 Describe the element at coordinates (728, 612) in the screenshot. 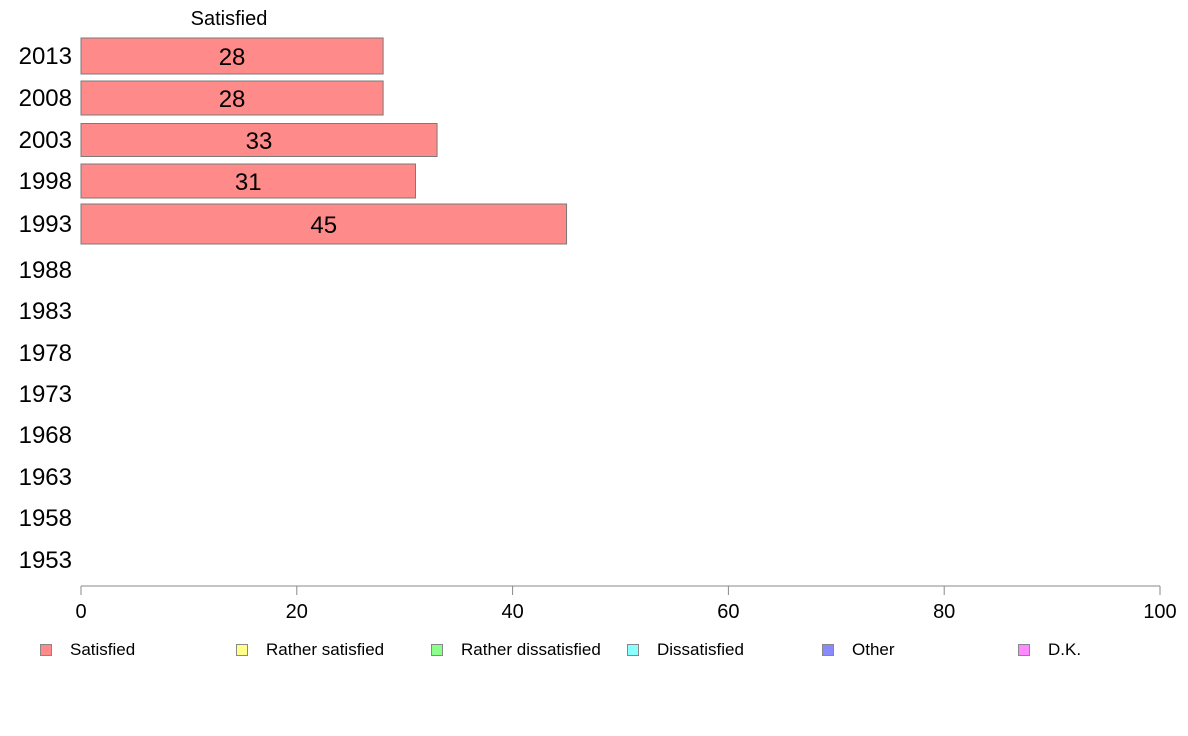

I see `x-tick-label: 60` at that location.